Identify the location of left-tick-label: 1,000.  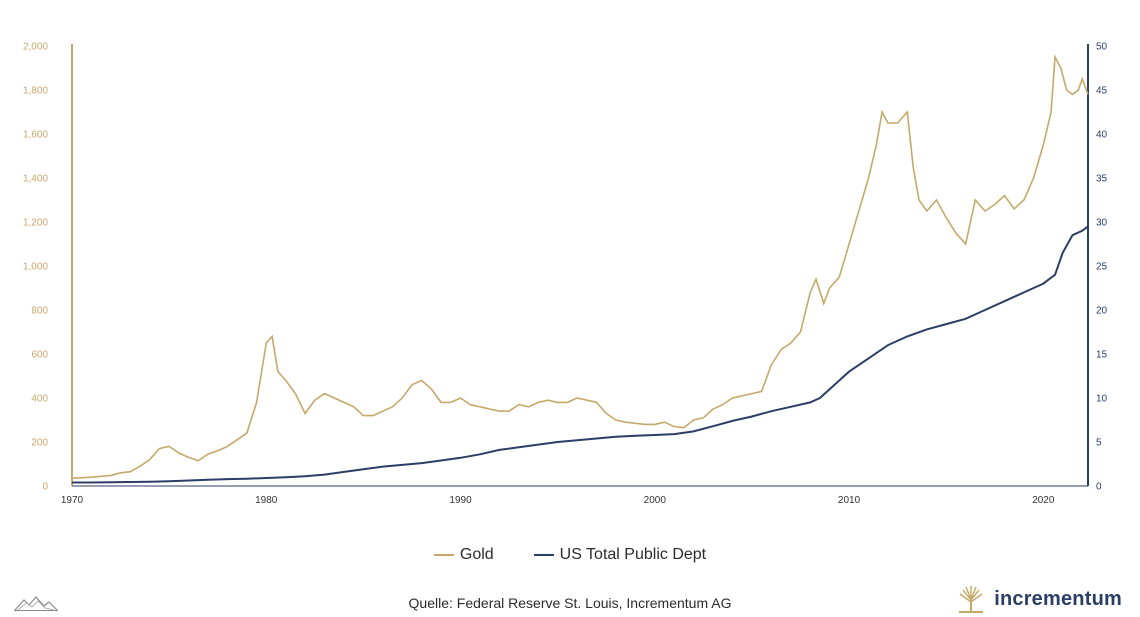
(35, 267).